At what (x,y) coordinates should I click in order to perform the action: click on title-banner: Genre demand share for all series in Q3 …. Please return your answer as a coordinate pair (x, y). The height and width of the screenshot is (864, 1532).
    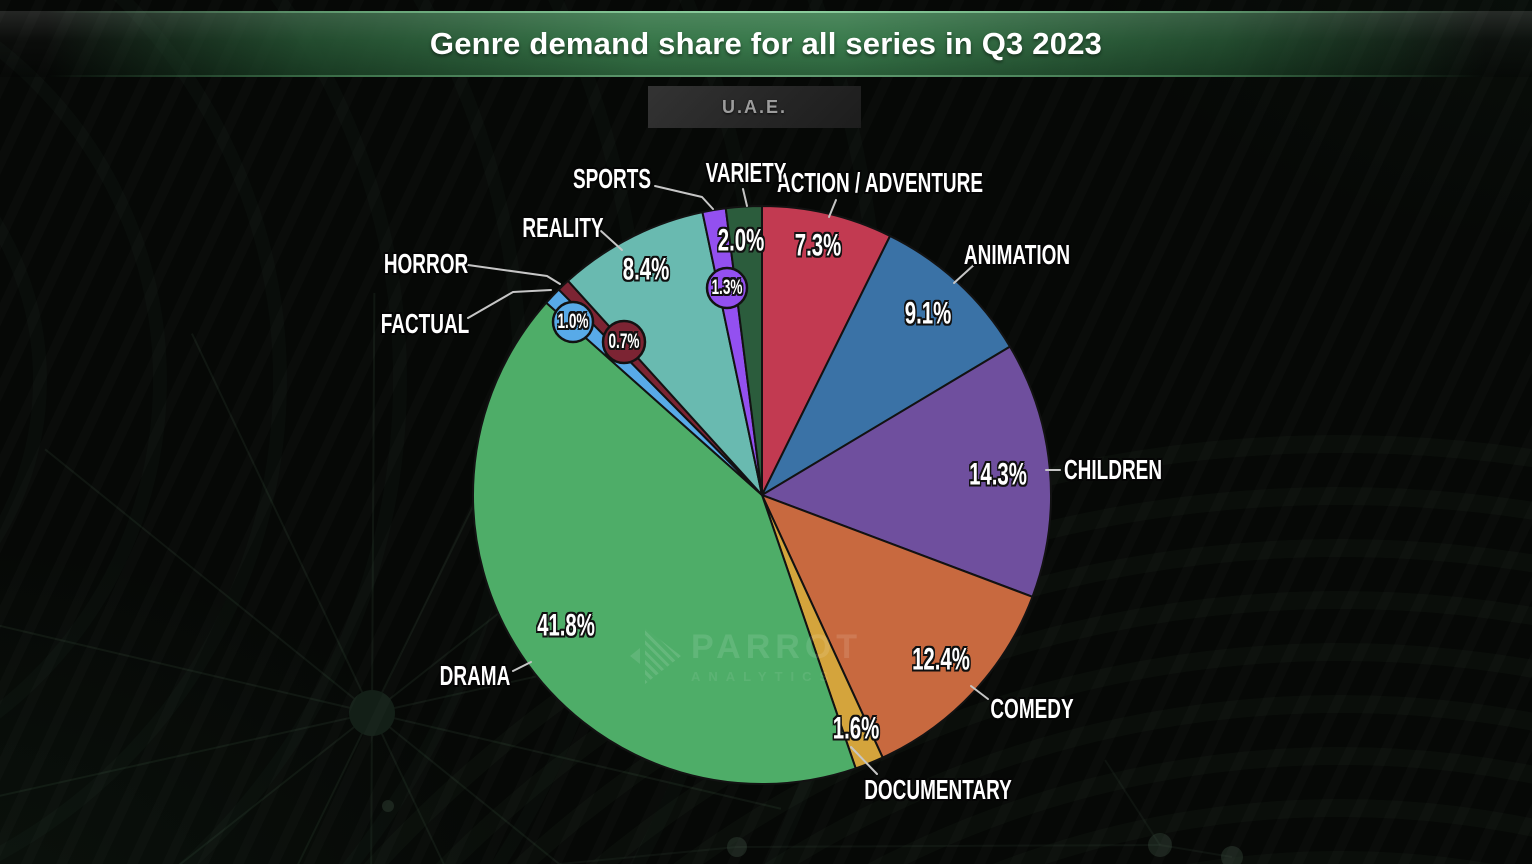
    Looking at the image, I should click on (766, 44).